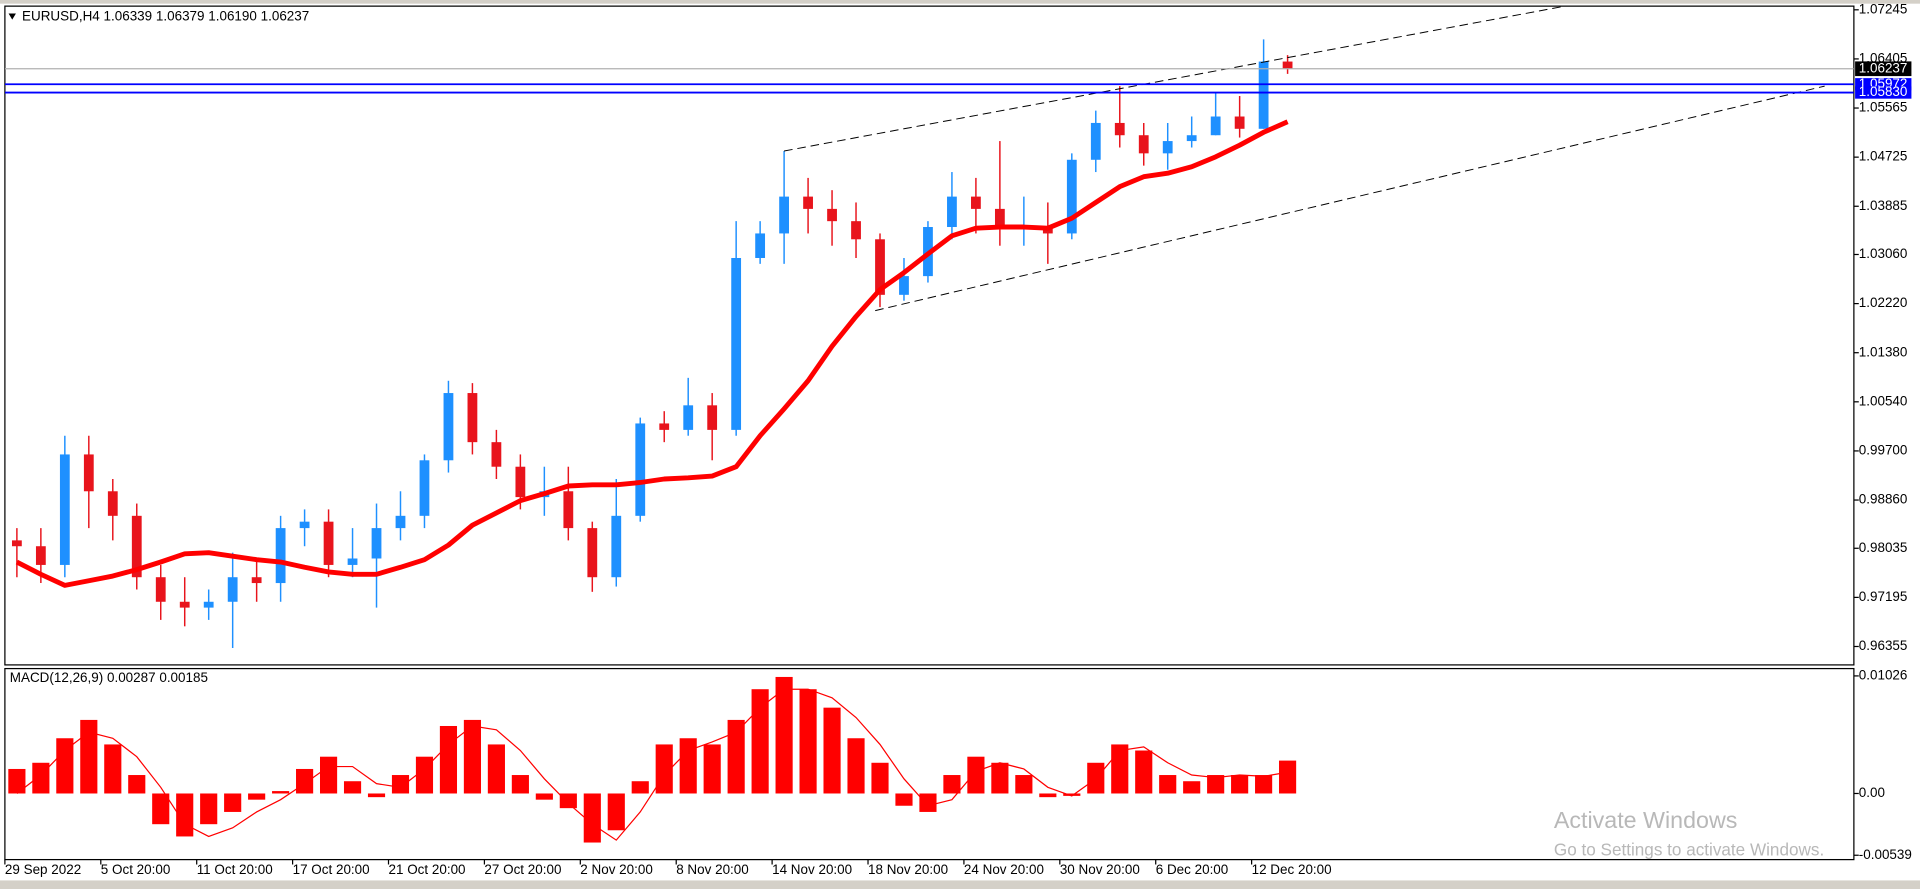 The image size is (1920, 889). Describe the element at coordinates (1883, 449) in the screenshot. I see `y-tick-label: 0.99700` at that location.